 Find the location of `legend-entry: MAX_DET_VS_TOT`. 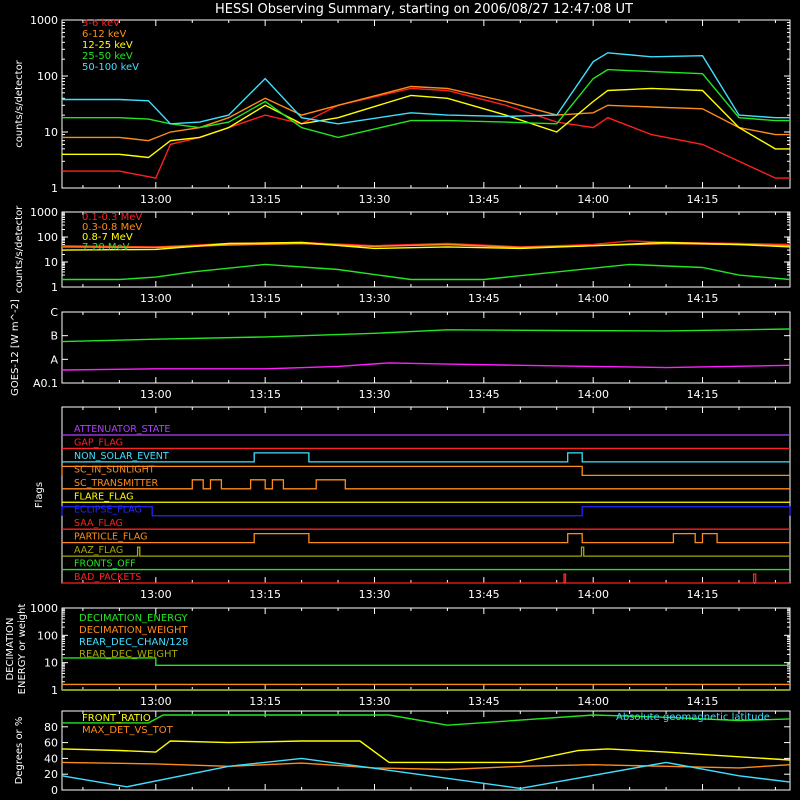

legend-entry: MAX_DET_VS_TOT is located at coordinates (128, 730).